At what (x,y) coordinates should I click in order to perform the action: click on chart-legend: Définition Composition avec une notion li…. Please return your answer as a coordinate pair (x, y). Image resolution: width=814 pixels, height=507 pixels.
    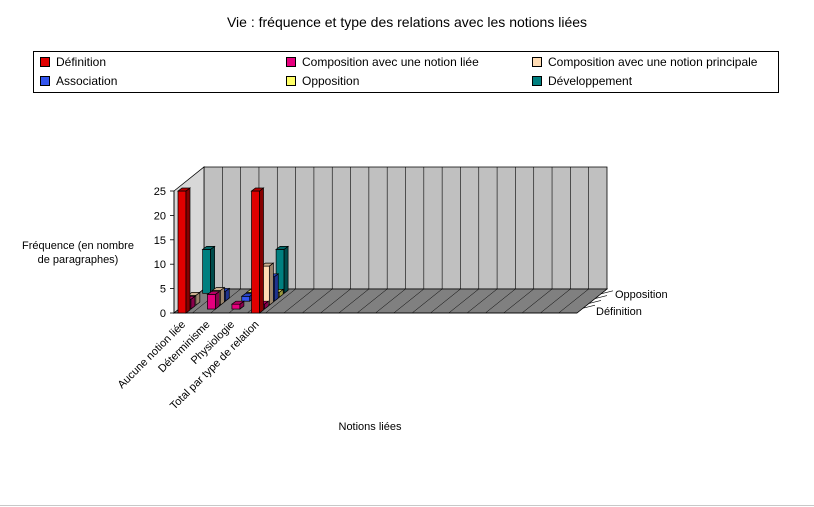
    Looking at the image, I should click on (406, 72).